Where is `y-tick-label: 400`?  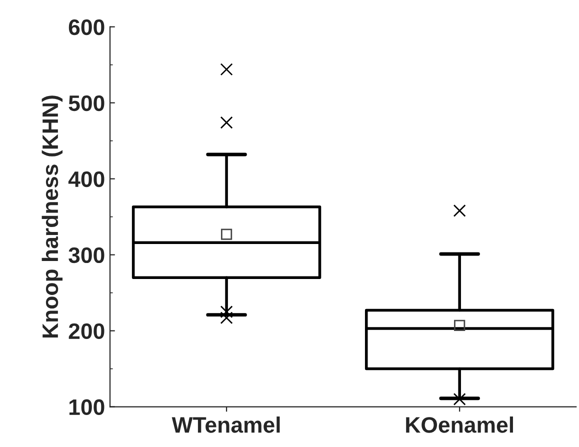 y-tick-label: 400 is located at coordinates (86, 179).